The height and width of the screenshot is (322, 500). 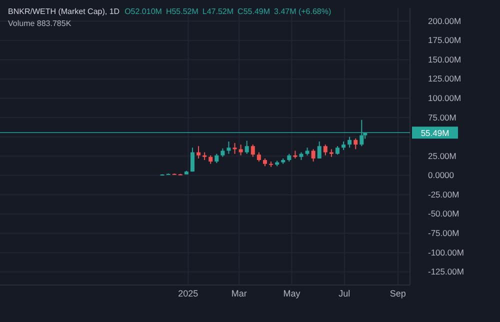 I want to click on y-tick-label: -125.00M, so click(x=446, y=271).